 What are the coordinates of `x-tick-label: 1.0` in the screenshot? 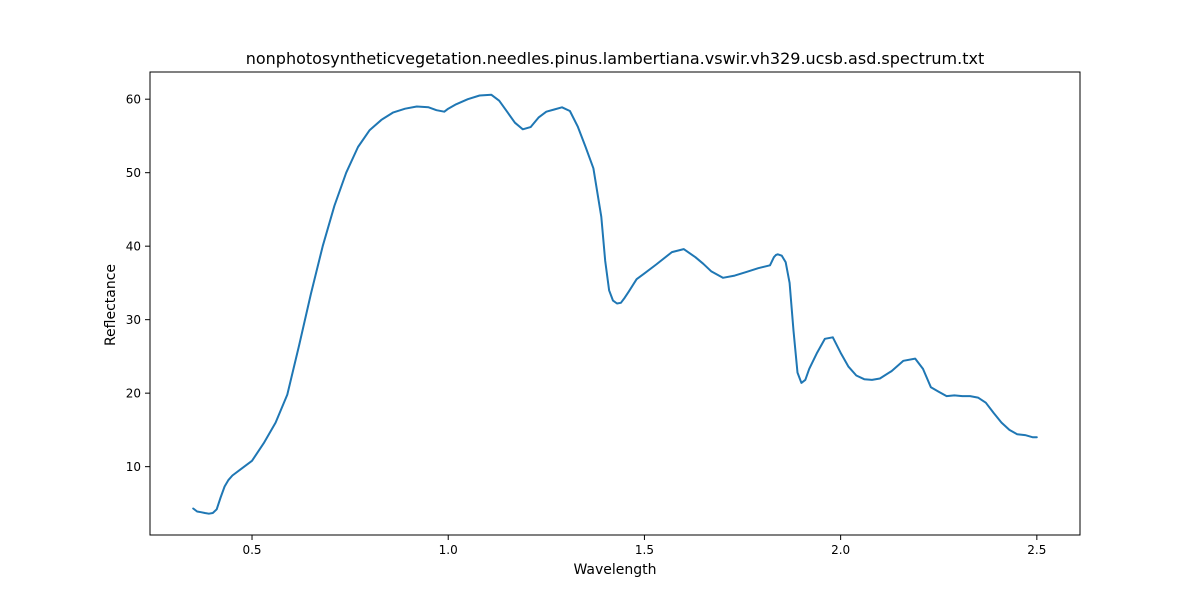 It's located at (448, 550).